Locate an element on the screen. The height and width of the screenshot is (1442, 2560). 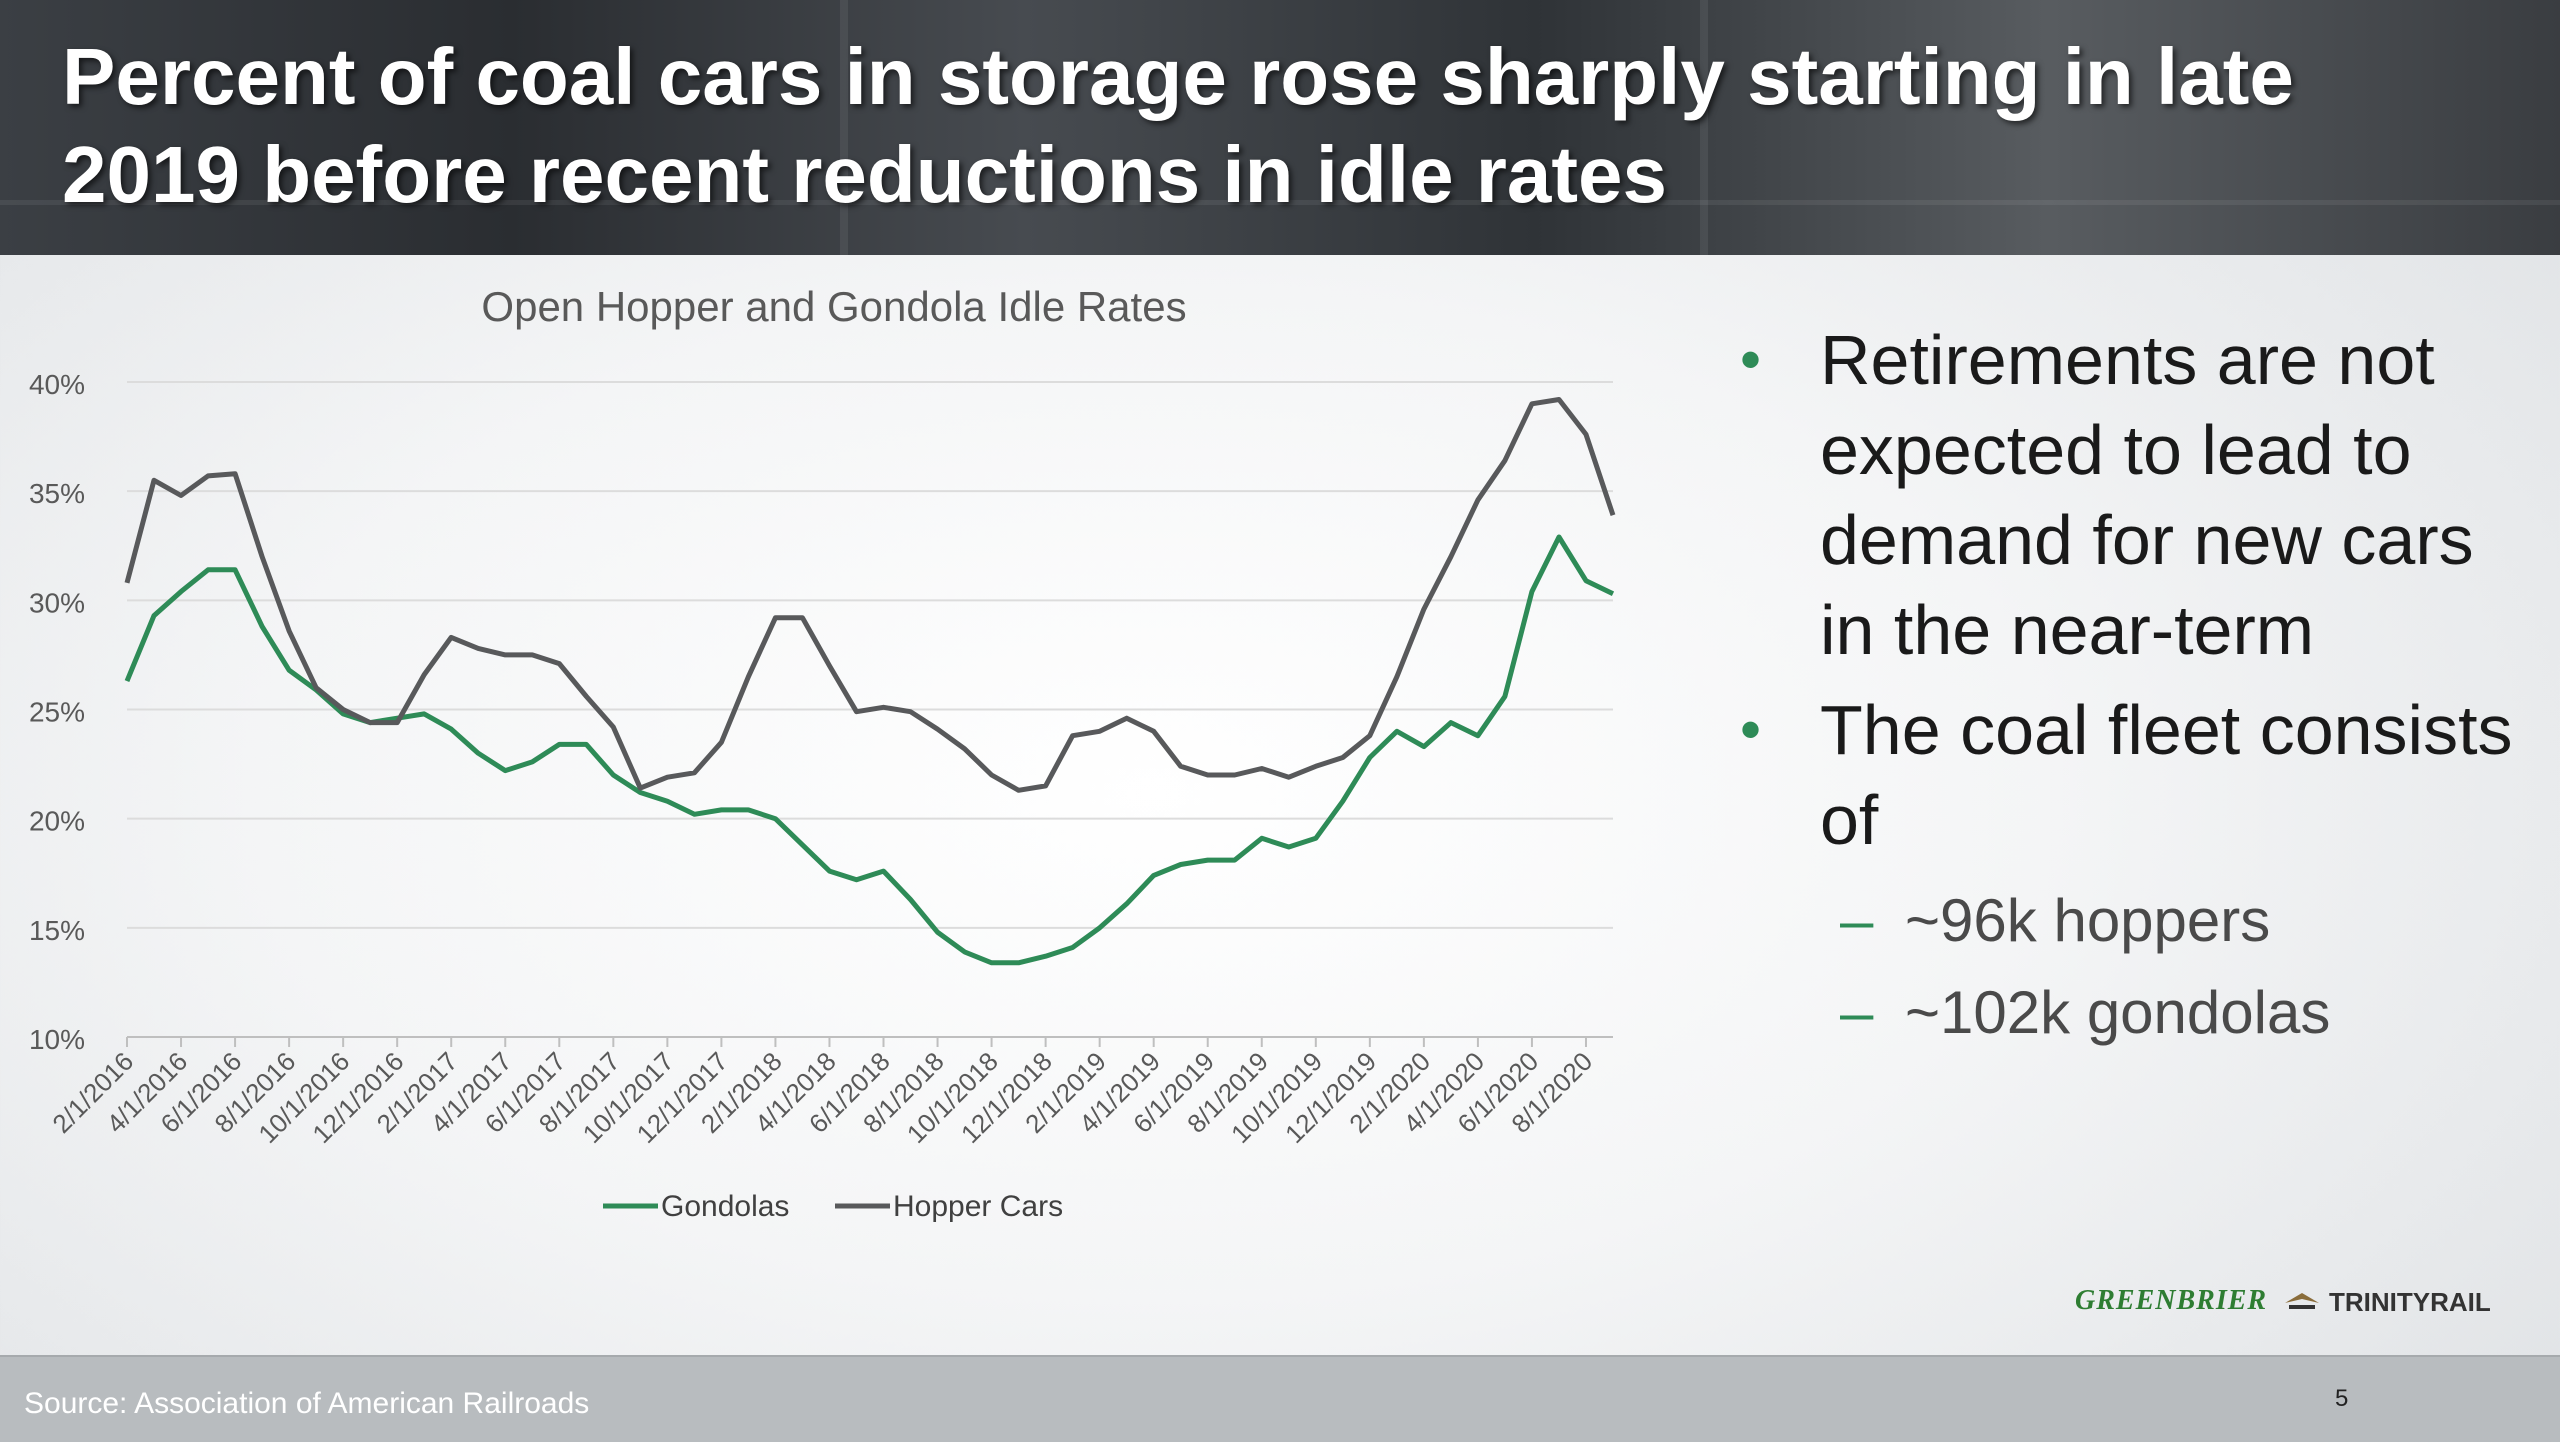
trinityrail-logo: TRINITYRAIL is located at coordinates (2388, 1302).